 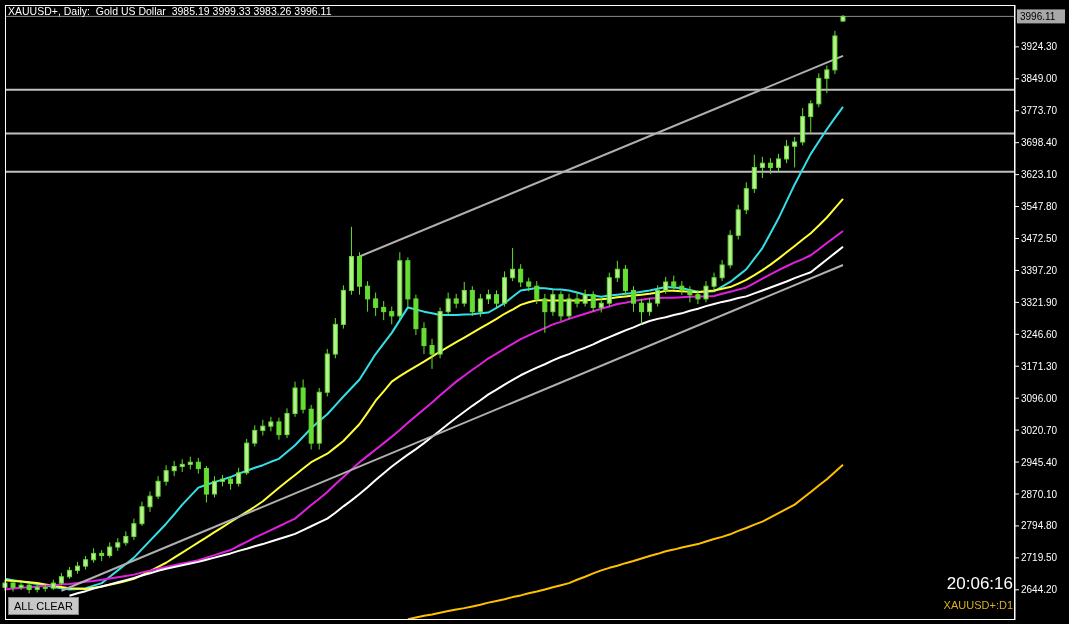 What do you see at coordinates (1039, 398) in the screenshot?
I see `y-tick-label: 3096.00` at bounding box center [1039, 398].